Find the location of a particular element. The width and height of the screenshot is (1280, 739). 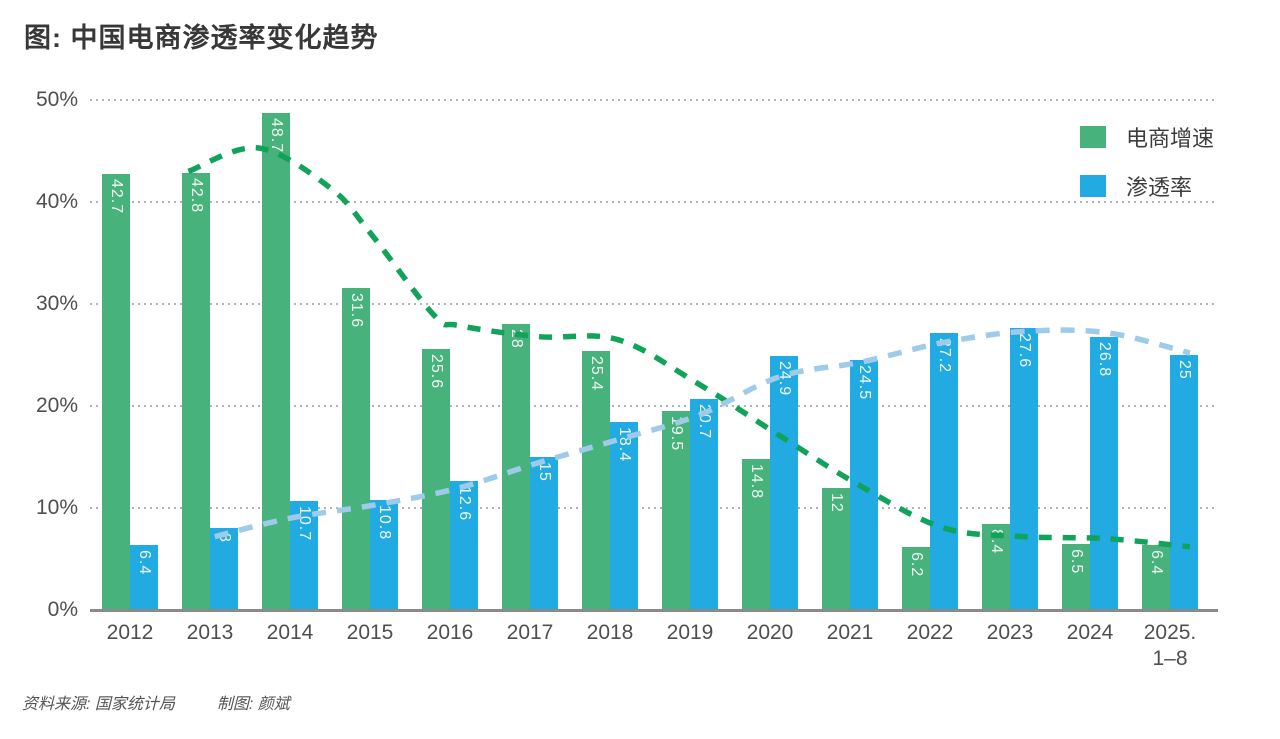

y-axis-labels: 50% 40% 30% 20% 10% 0% is located at coordinates (39, 354).